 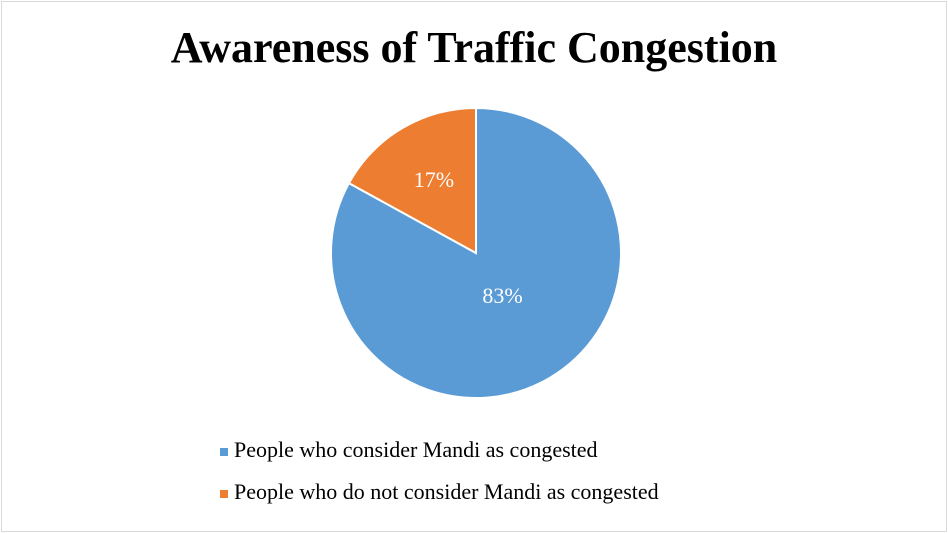 What do you see at coordinates (502, 295) in the screenshot?
I see `data-label: 83%` at bounding box center [502, 295].